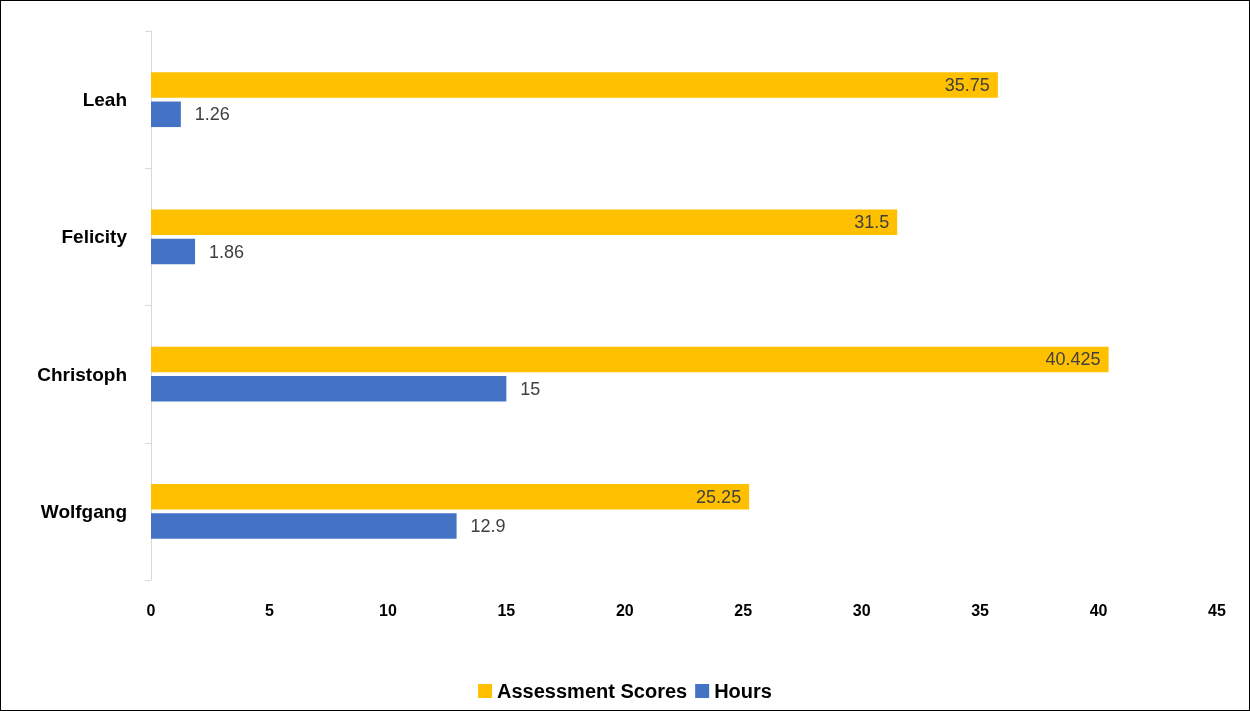 The height and width of the screenshot is (711, 1250). I want to click on x-tick-label: 15, so click(506, 610).